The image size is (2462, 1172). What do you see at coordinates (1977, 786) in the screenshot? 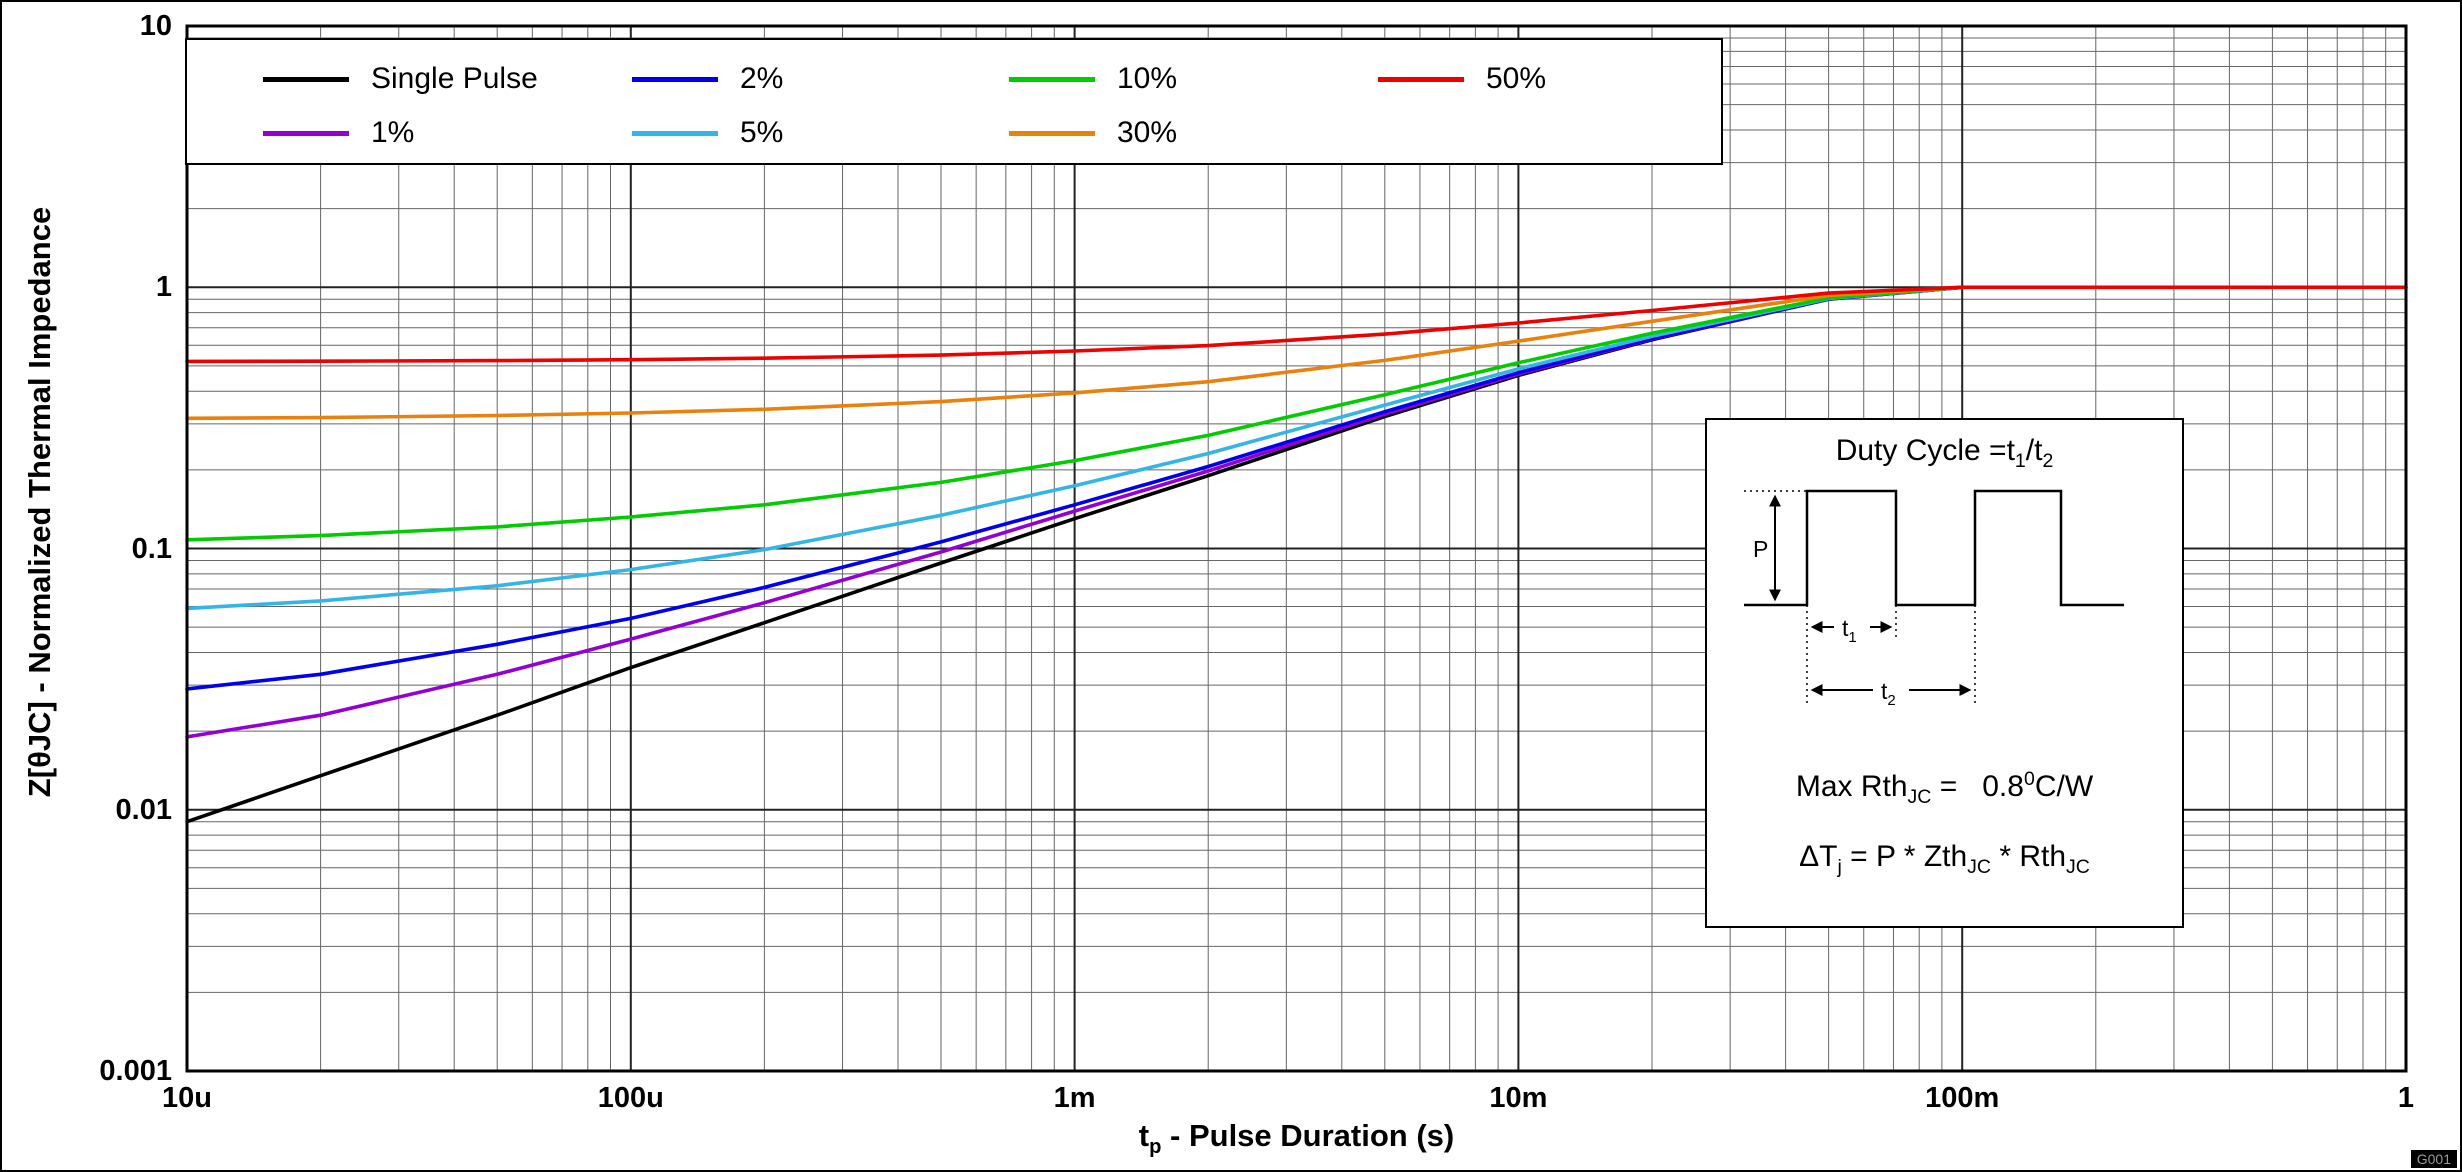
I see `max-rth-part2: = 0.8` at bounding box center [1977, 786].